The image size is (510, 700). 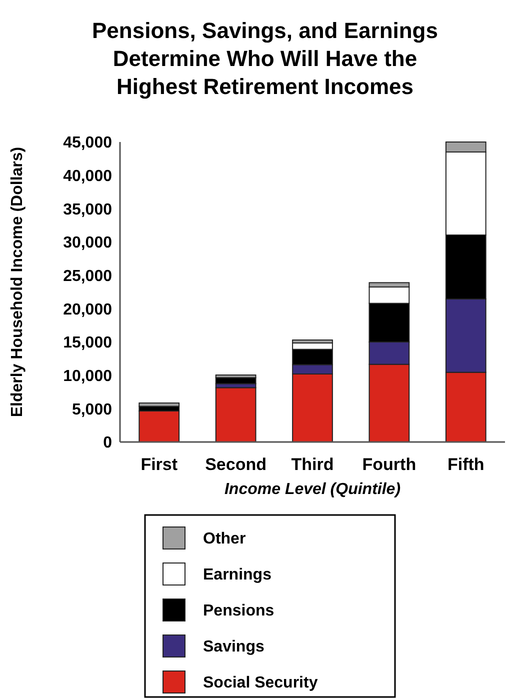 What do you see at coordinates (87, 343) in the screenshot?
I see `y-tick-label: 15,000` at bounding box center [87, 343].